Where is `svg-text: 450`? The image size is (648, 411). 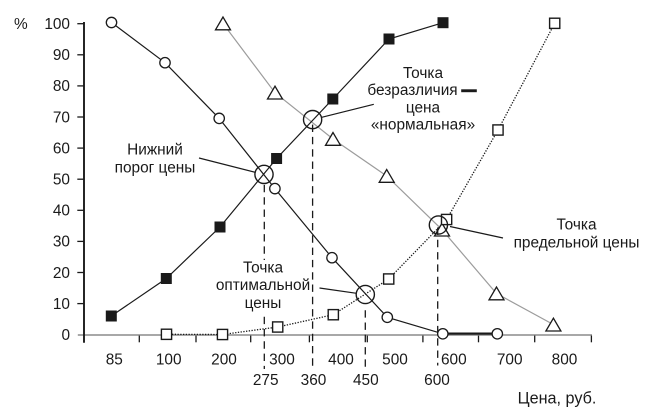
svg-text: 450 is located at coordinates (366, 380).